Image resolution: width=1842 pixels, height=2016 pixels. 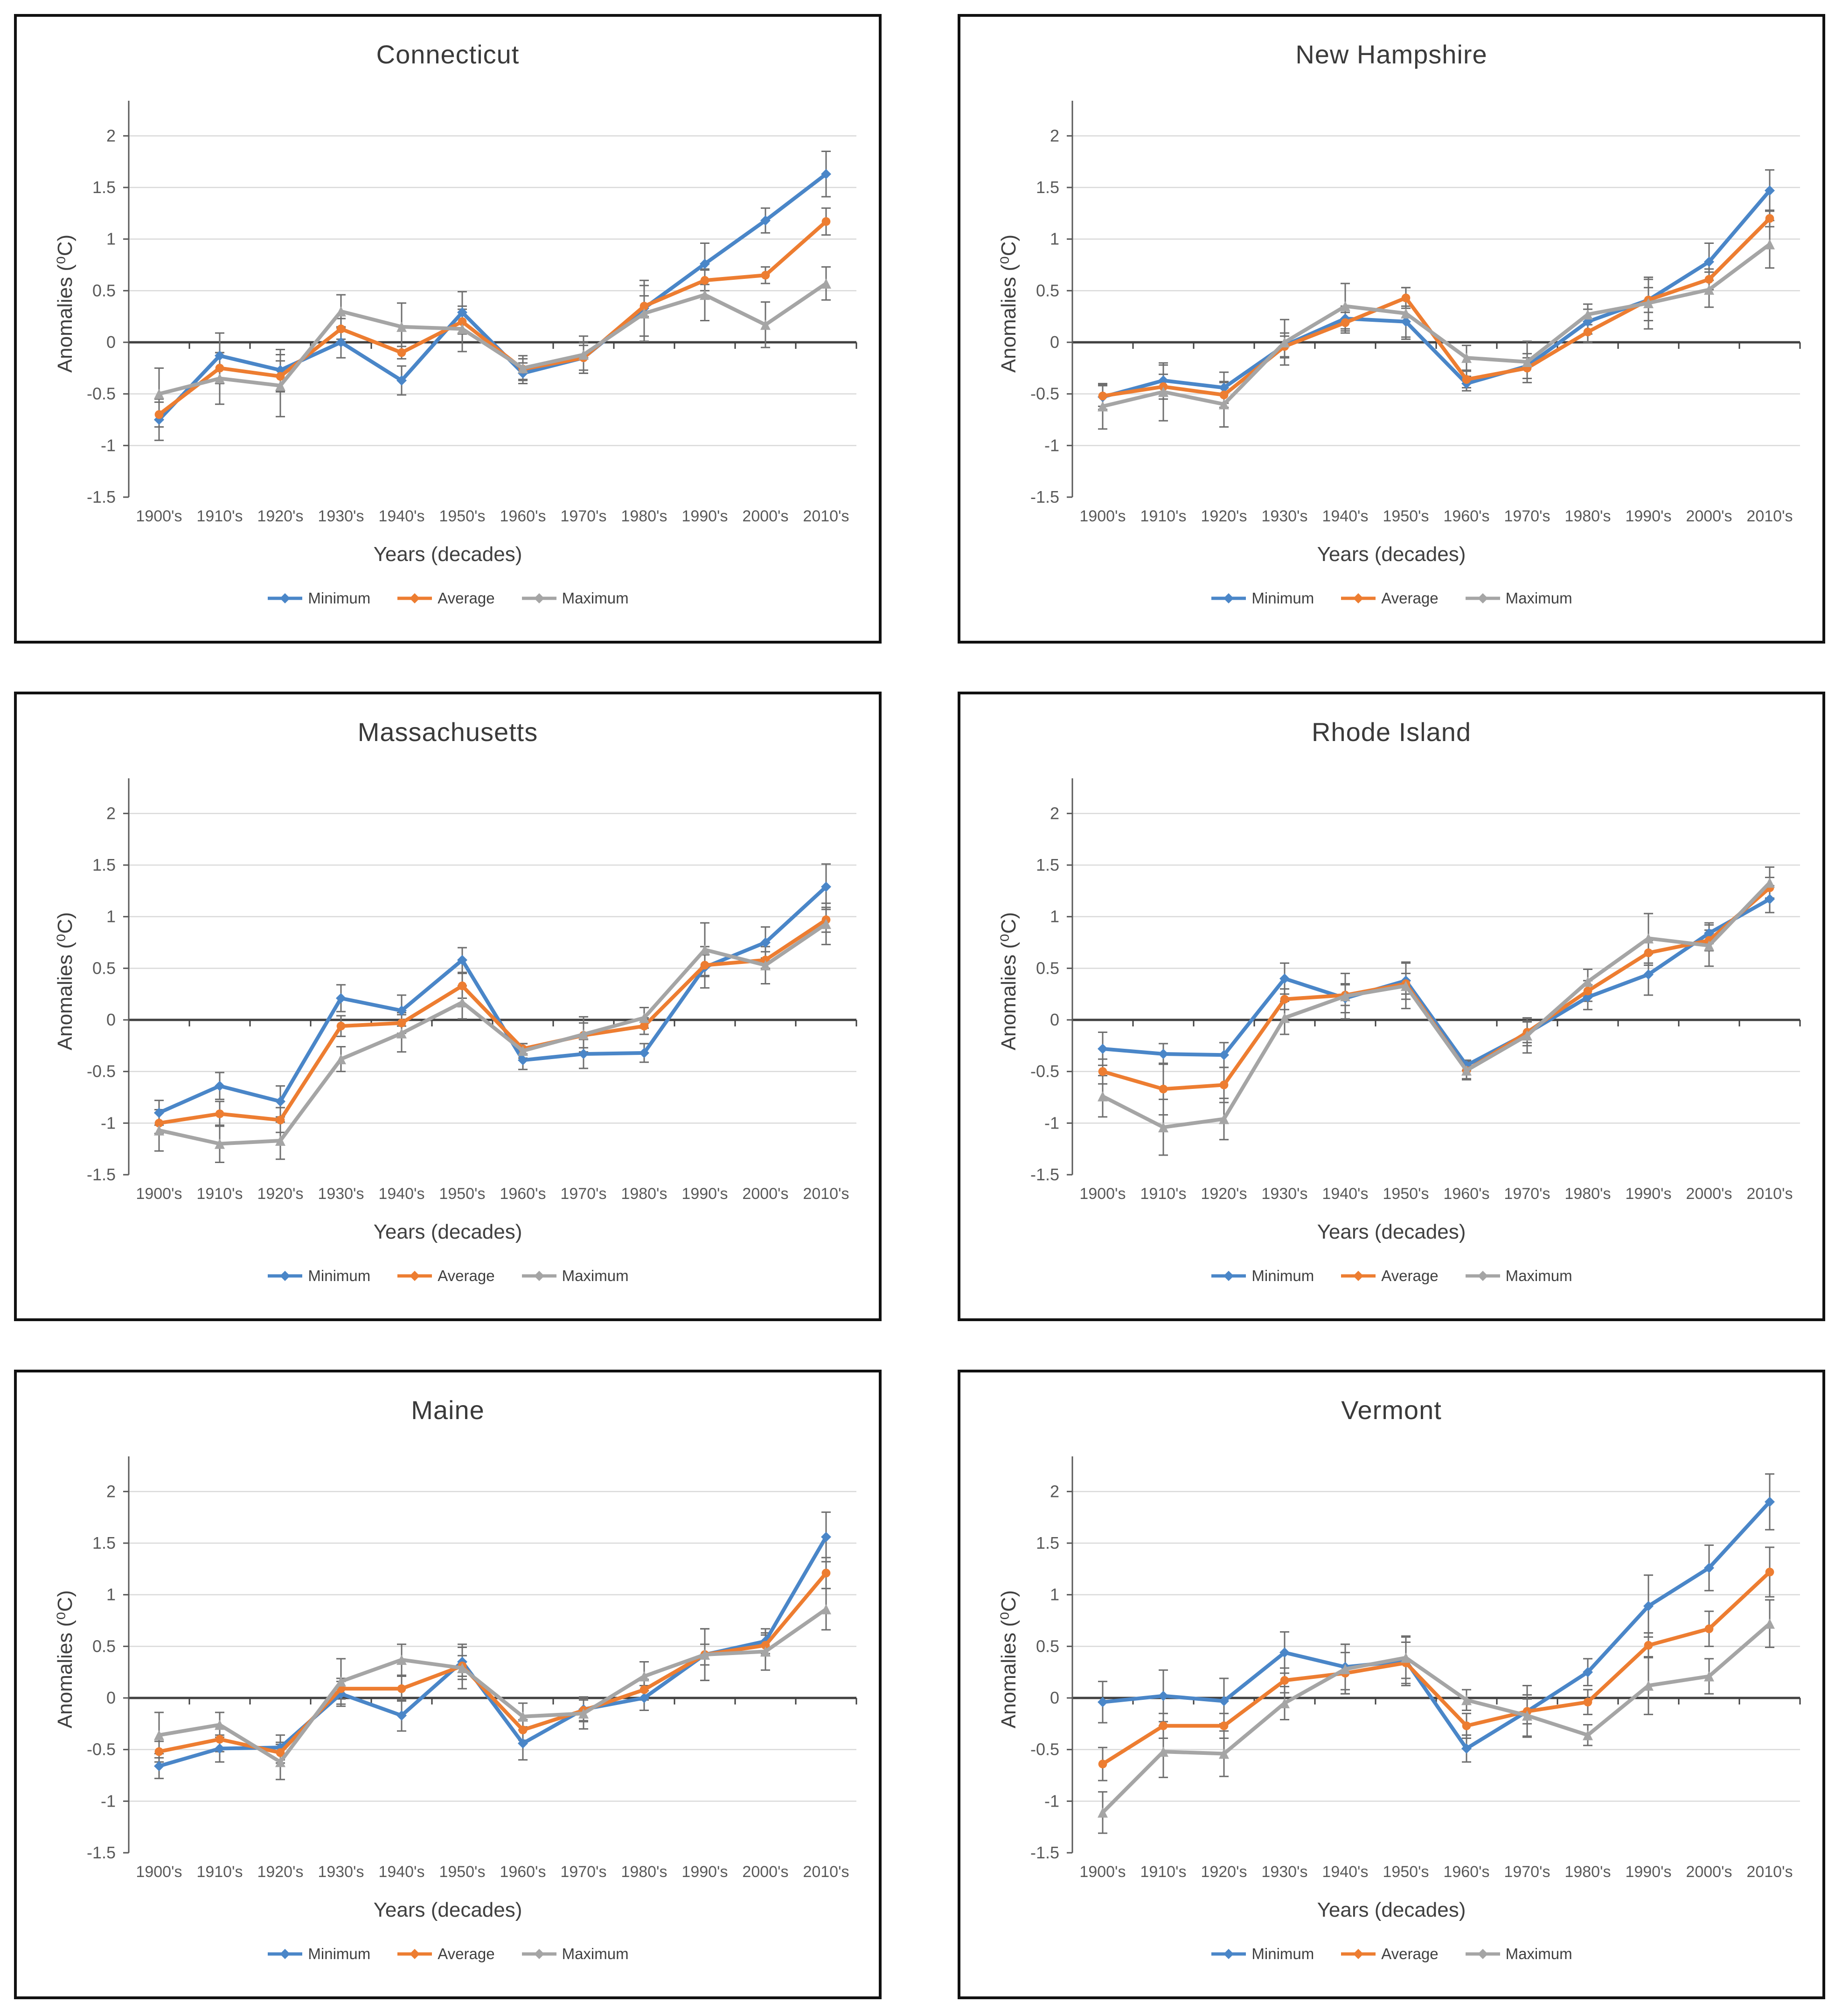 I want to click on x-tick-label: 1910's, so click(x=219, y=516).